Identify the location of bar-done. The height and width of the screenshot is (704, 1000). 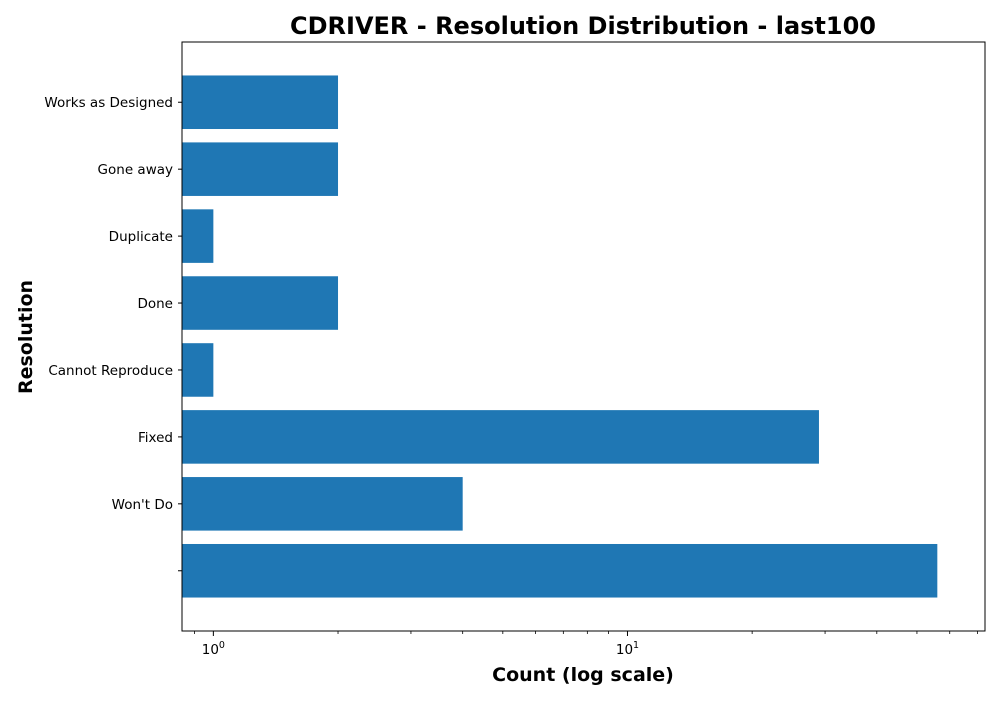
(260, 303).